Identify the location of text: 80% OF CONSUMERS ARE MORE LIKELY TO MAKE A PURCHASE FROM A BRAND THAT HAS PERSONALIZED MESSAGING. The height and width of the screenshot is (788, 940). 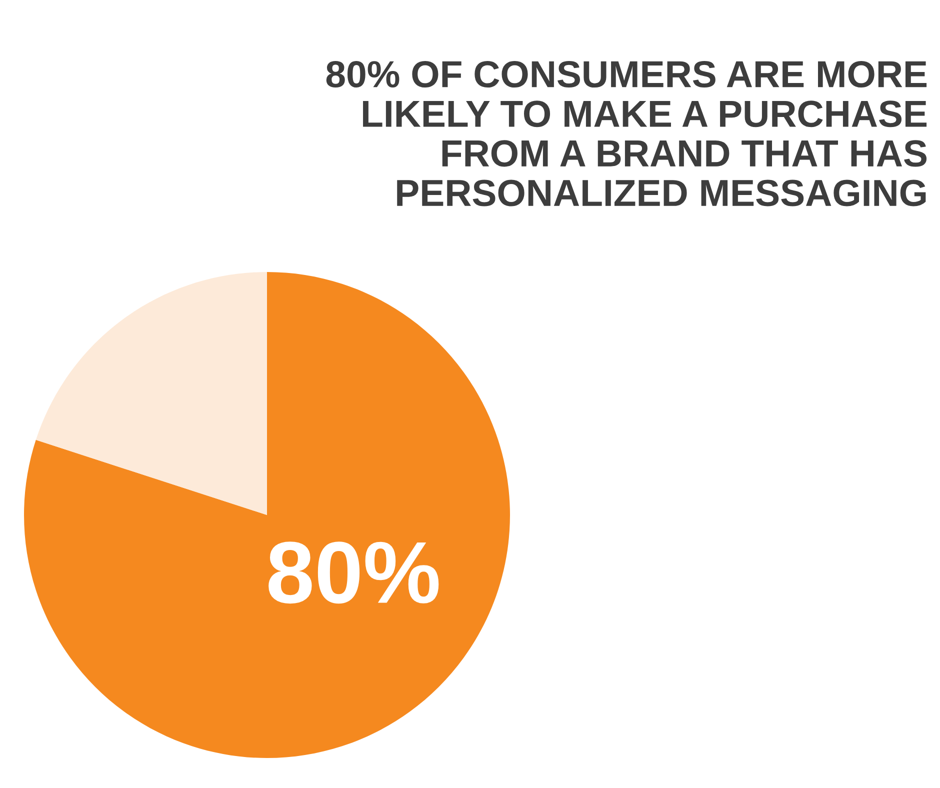
(626, 133).